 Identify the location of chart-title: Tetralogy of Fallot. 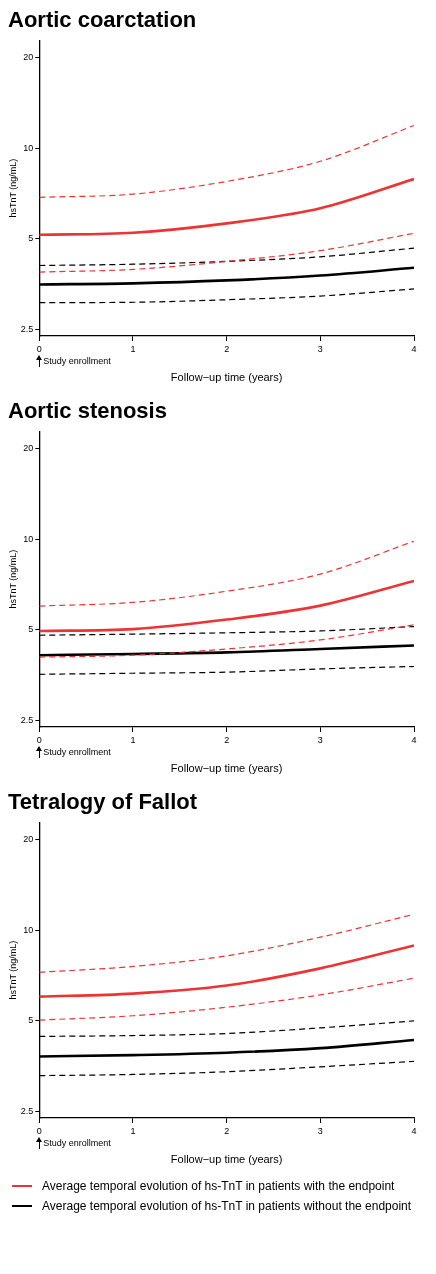
(103, 802).